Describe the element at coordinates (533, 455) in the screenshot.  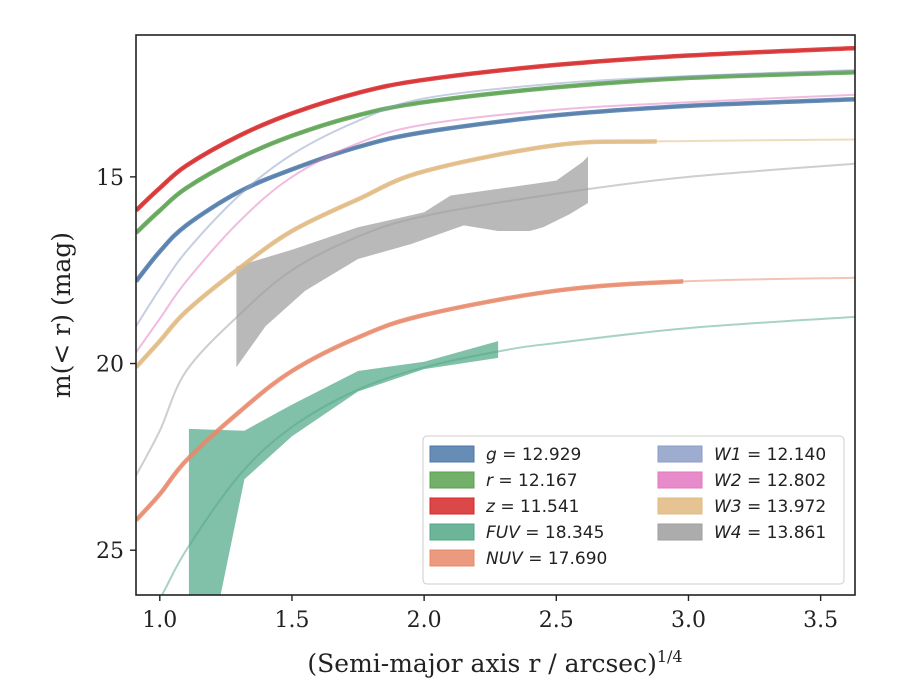
I see `legend-label-g: g = 12.929` at that location.